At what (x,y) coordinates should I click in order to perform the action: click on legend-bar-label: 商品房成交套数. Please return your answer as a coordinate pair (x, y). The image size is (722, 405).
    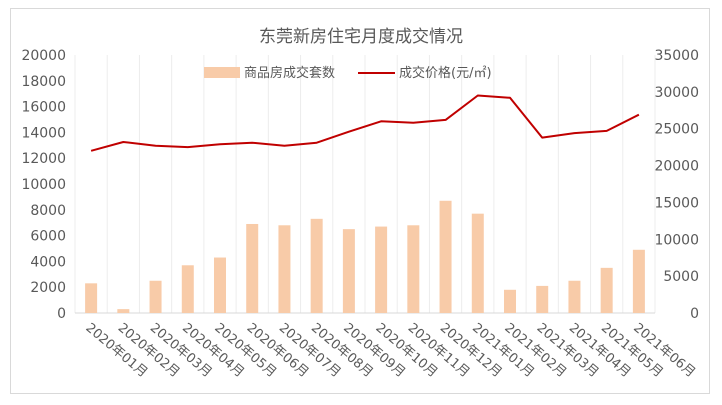
    Looking at the image, I should click on (289, 73).